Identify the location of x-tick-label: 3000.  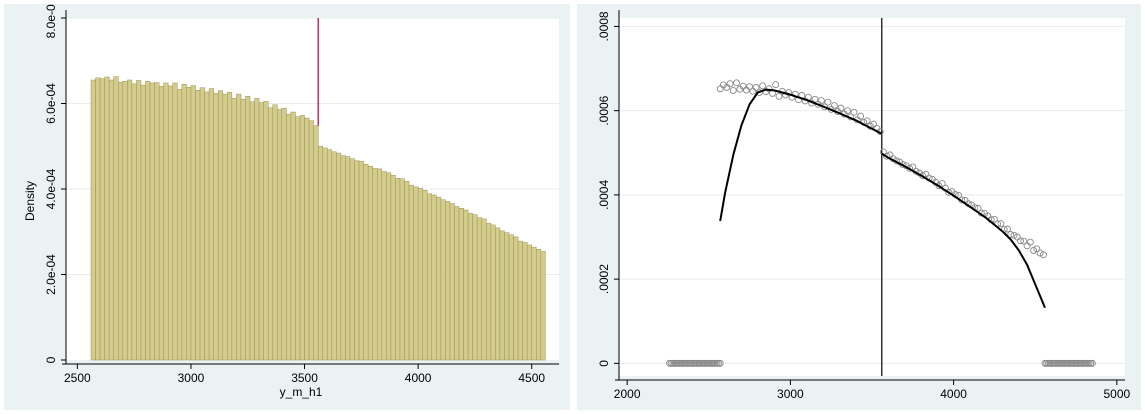
(790, 394).